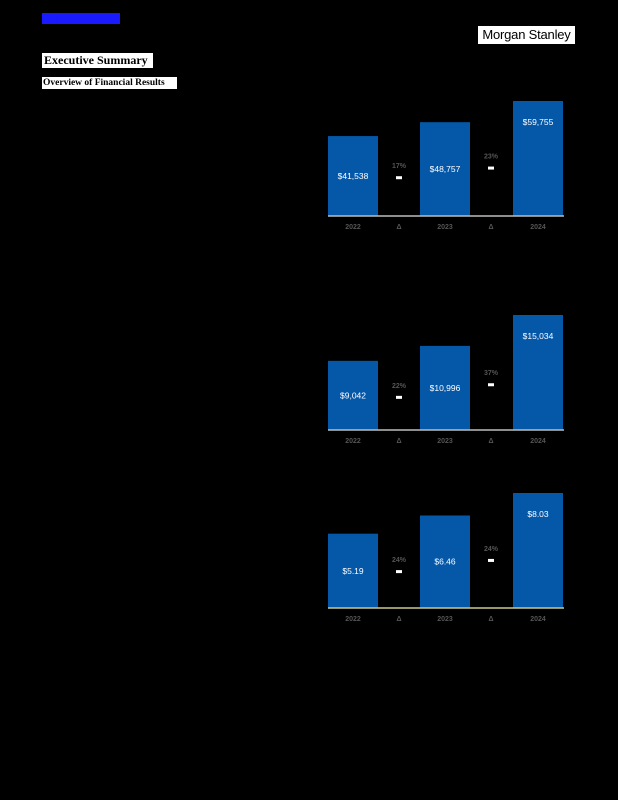 Image resolution: width=618 pixels, height=800 pixels. I want to click on bar-value-label: $10,996, so click(445, 388).